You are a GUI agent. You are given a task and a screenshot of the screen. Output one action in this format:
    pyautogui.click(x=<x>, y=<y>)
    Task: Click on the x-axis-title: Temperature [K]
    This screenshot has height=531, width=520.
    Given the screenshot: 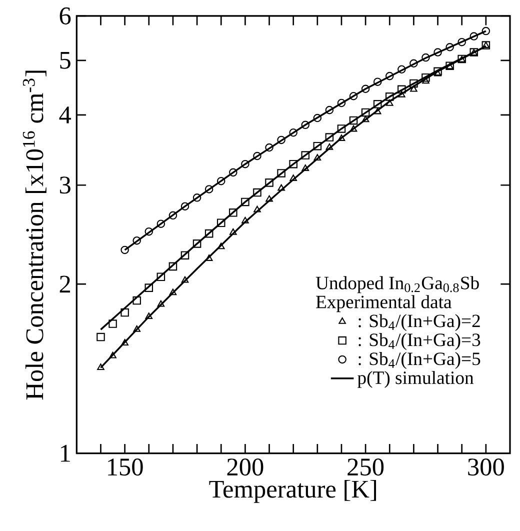 What is the action you would take?
    pyautogui.click(x=292, y=491)
    